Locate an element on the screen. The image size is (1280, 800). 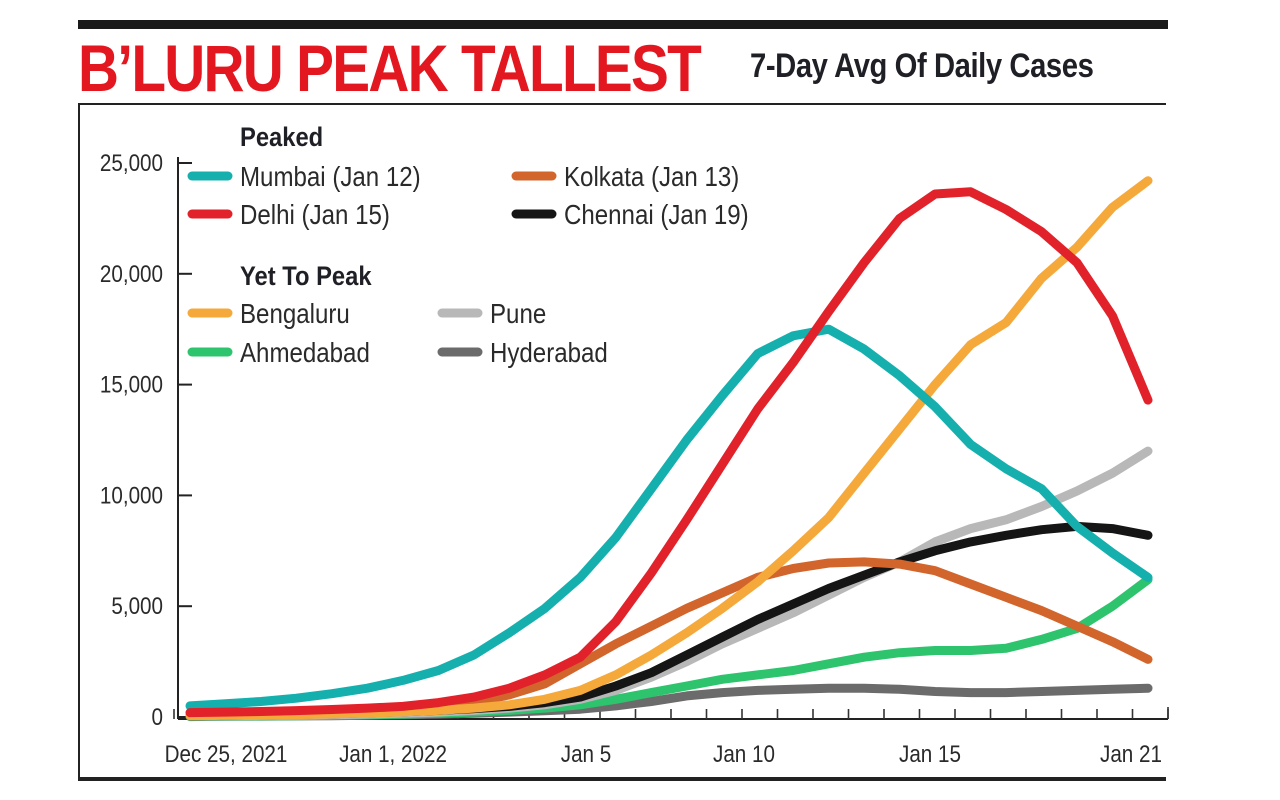
x-tick-label: Dec 25, 2021 is located at coordinates (226, 754).